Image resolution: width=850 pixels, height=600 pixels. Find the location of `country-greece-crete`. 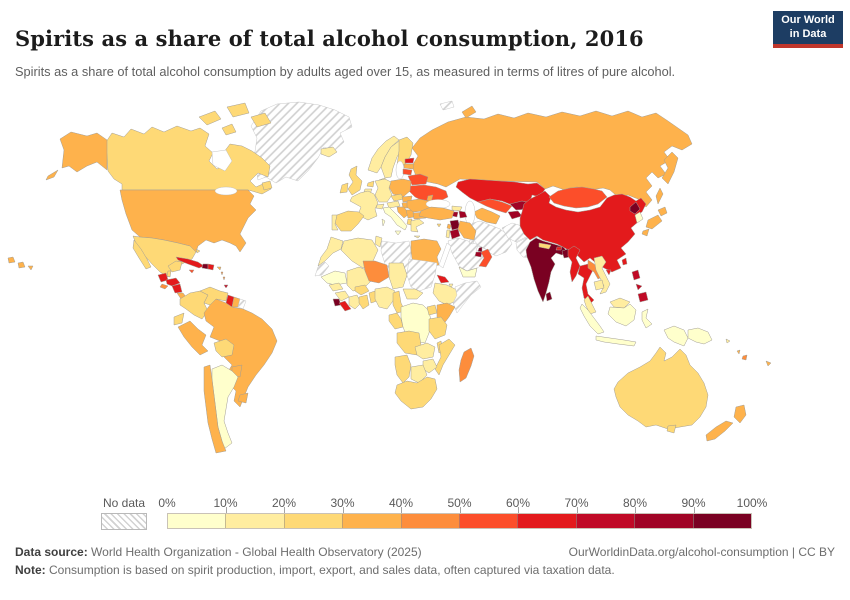

country-greece-crete is located at coordinates (417, 237).